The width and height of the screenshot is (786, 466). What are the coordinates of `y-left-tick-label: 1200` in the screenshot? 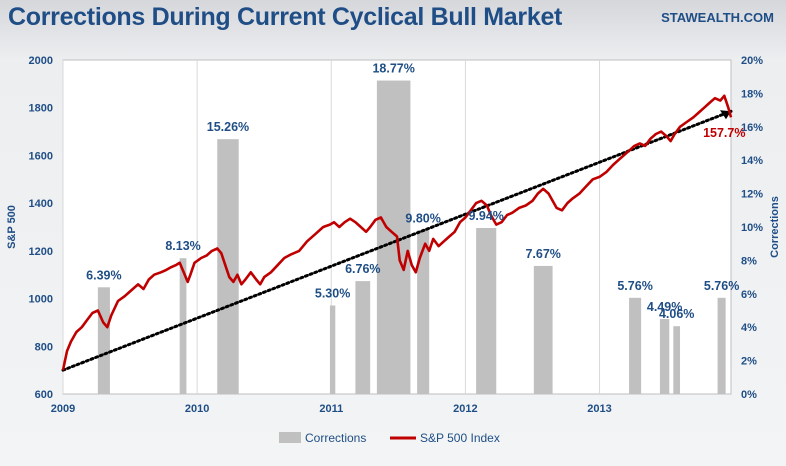 It's located at (41, 252).